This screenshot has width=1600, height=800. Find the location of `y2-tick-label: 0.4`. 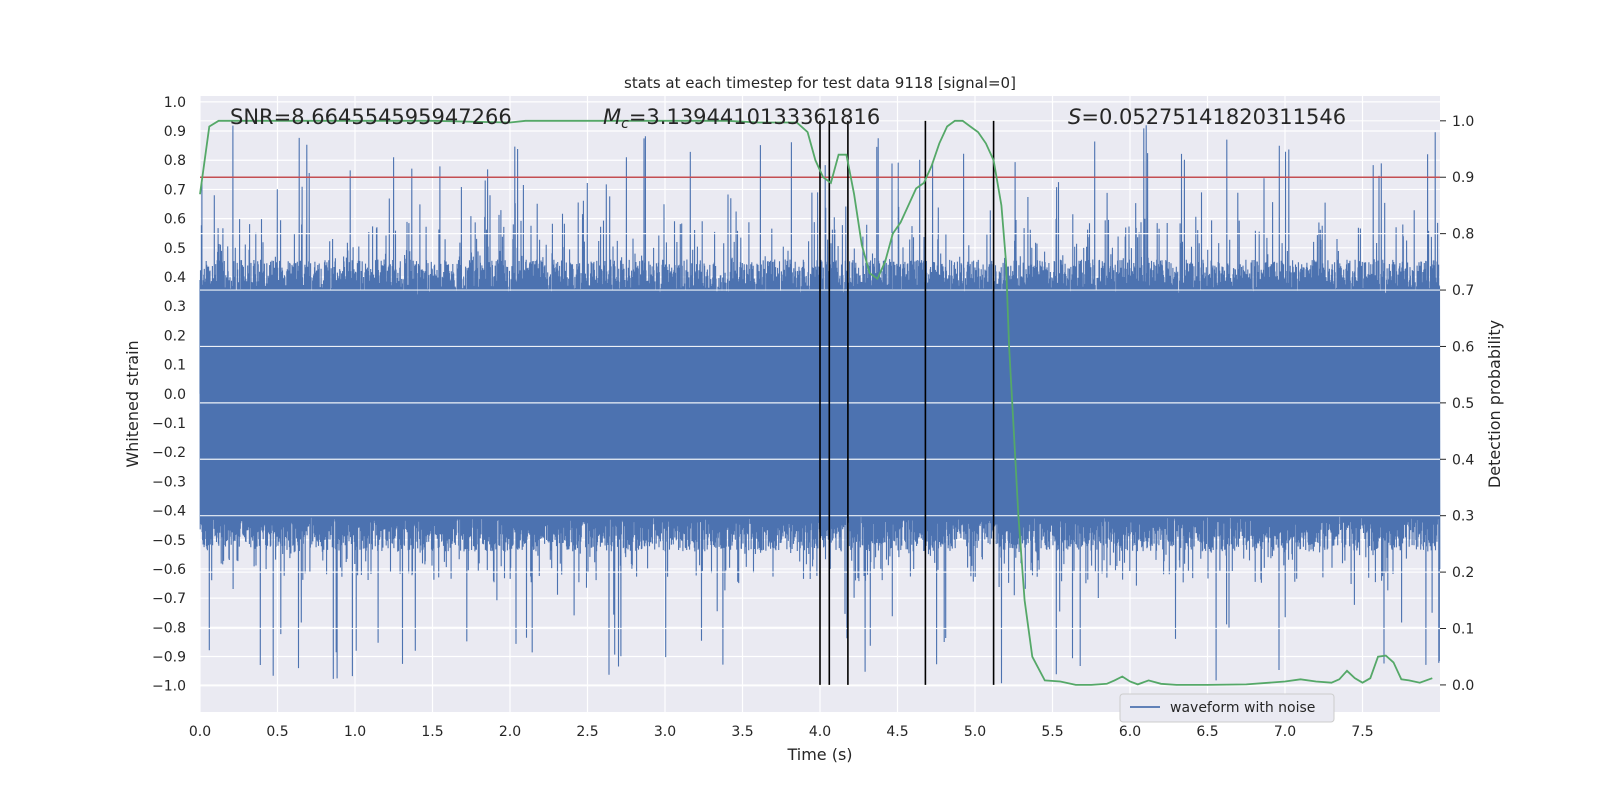

y2-tick-label: 0.4 is located at coordinates (1463, 460).